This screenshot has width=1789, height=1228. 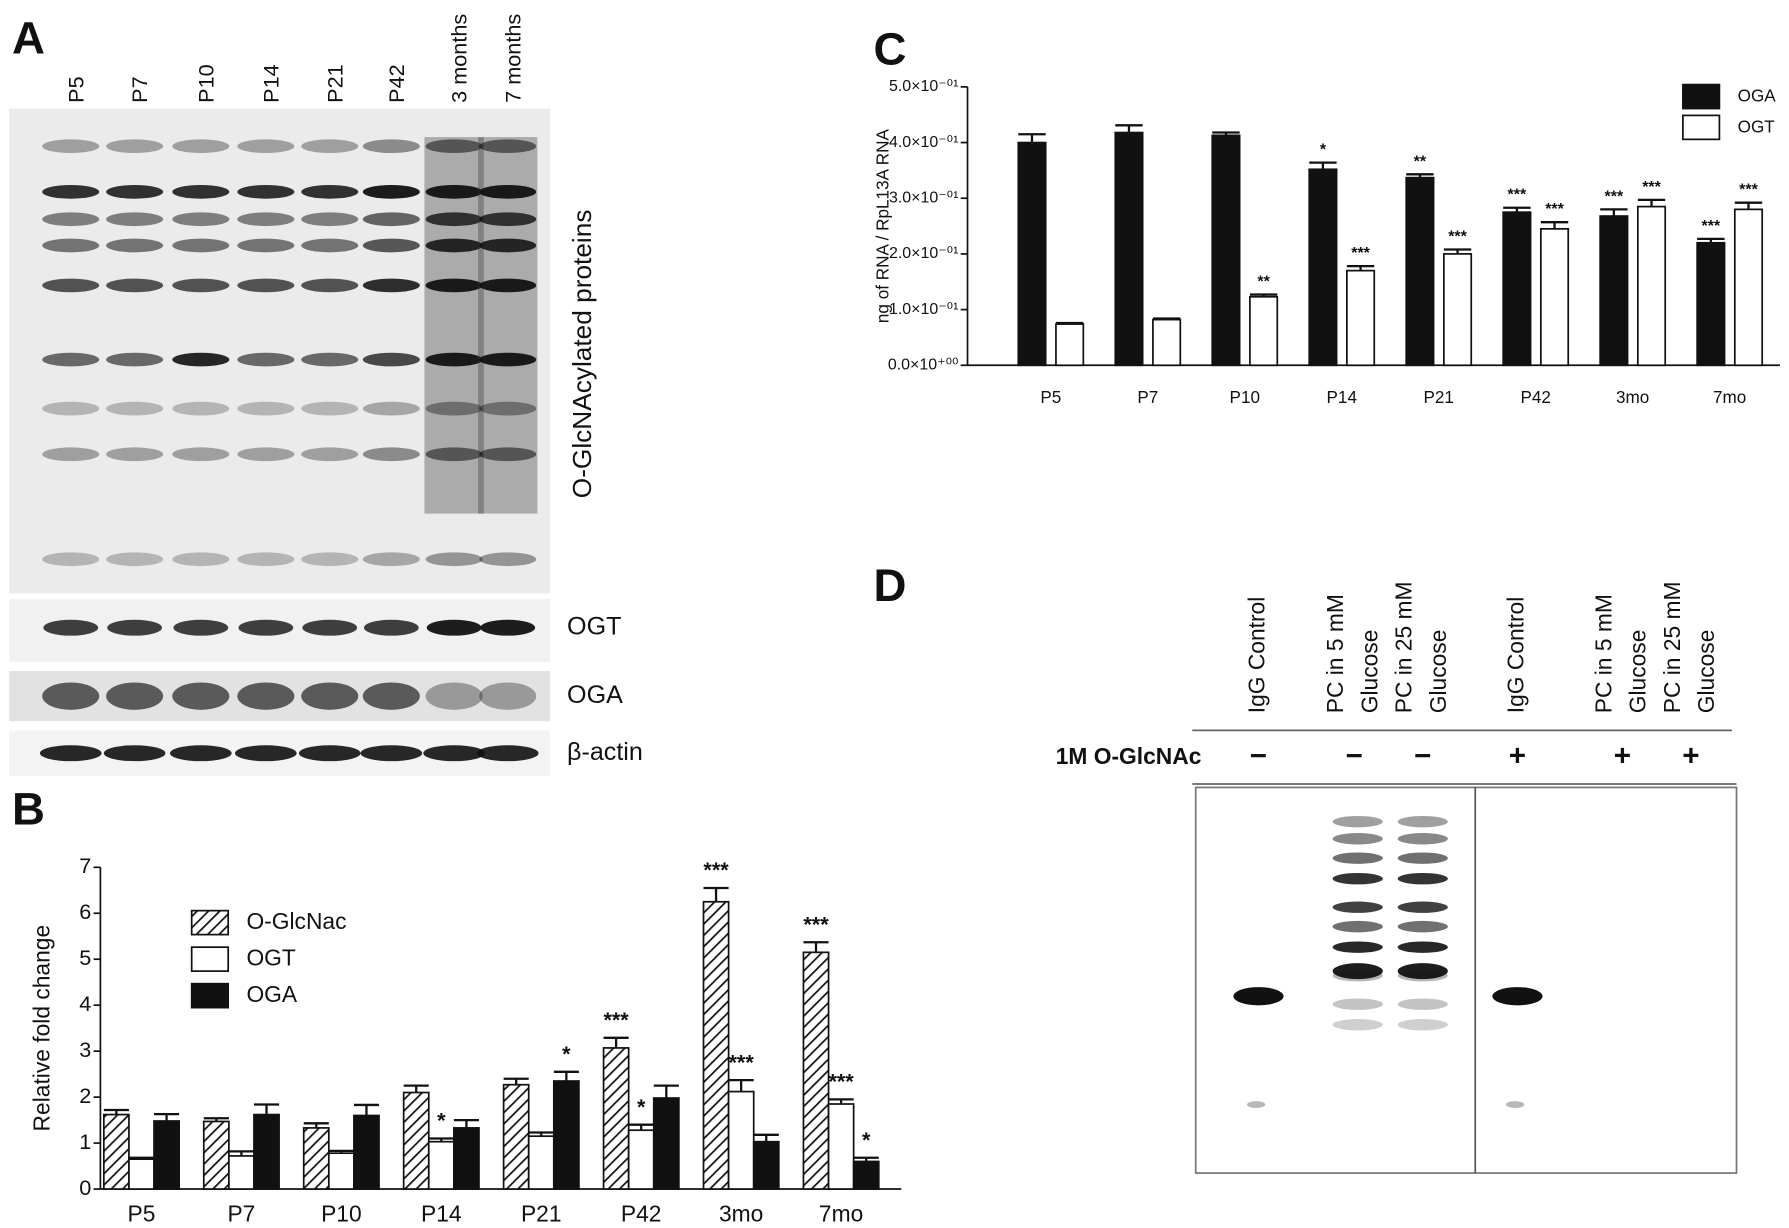 I want to click on treatment-sign: +, so click(x=1622, y=756).